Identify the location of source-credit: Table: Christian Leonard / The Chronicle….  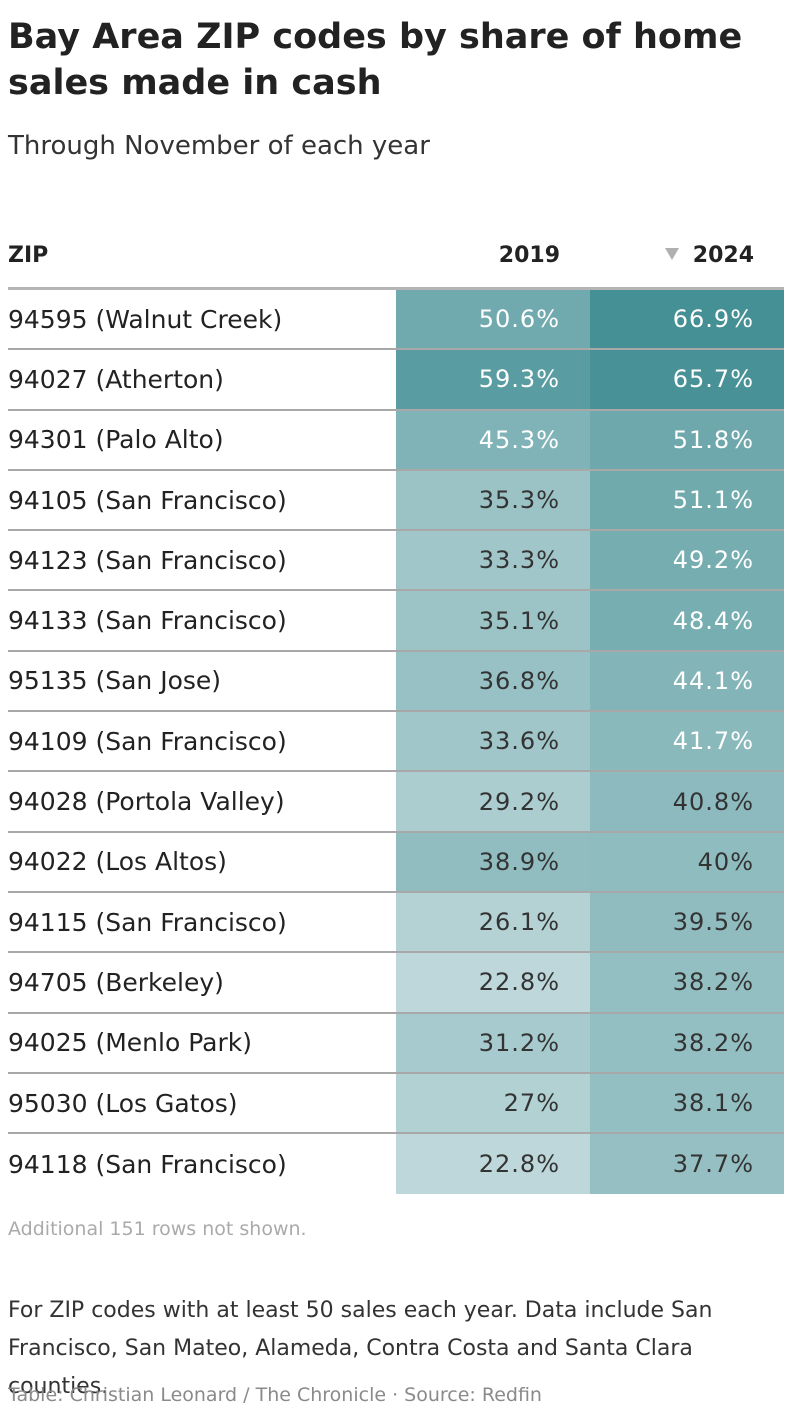
(275, 1395).